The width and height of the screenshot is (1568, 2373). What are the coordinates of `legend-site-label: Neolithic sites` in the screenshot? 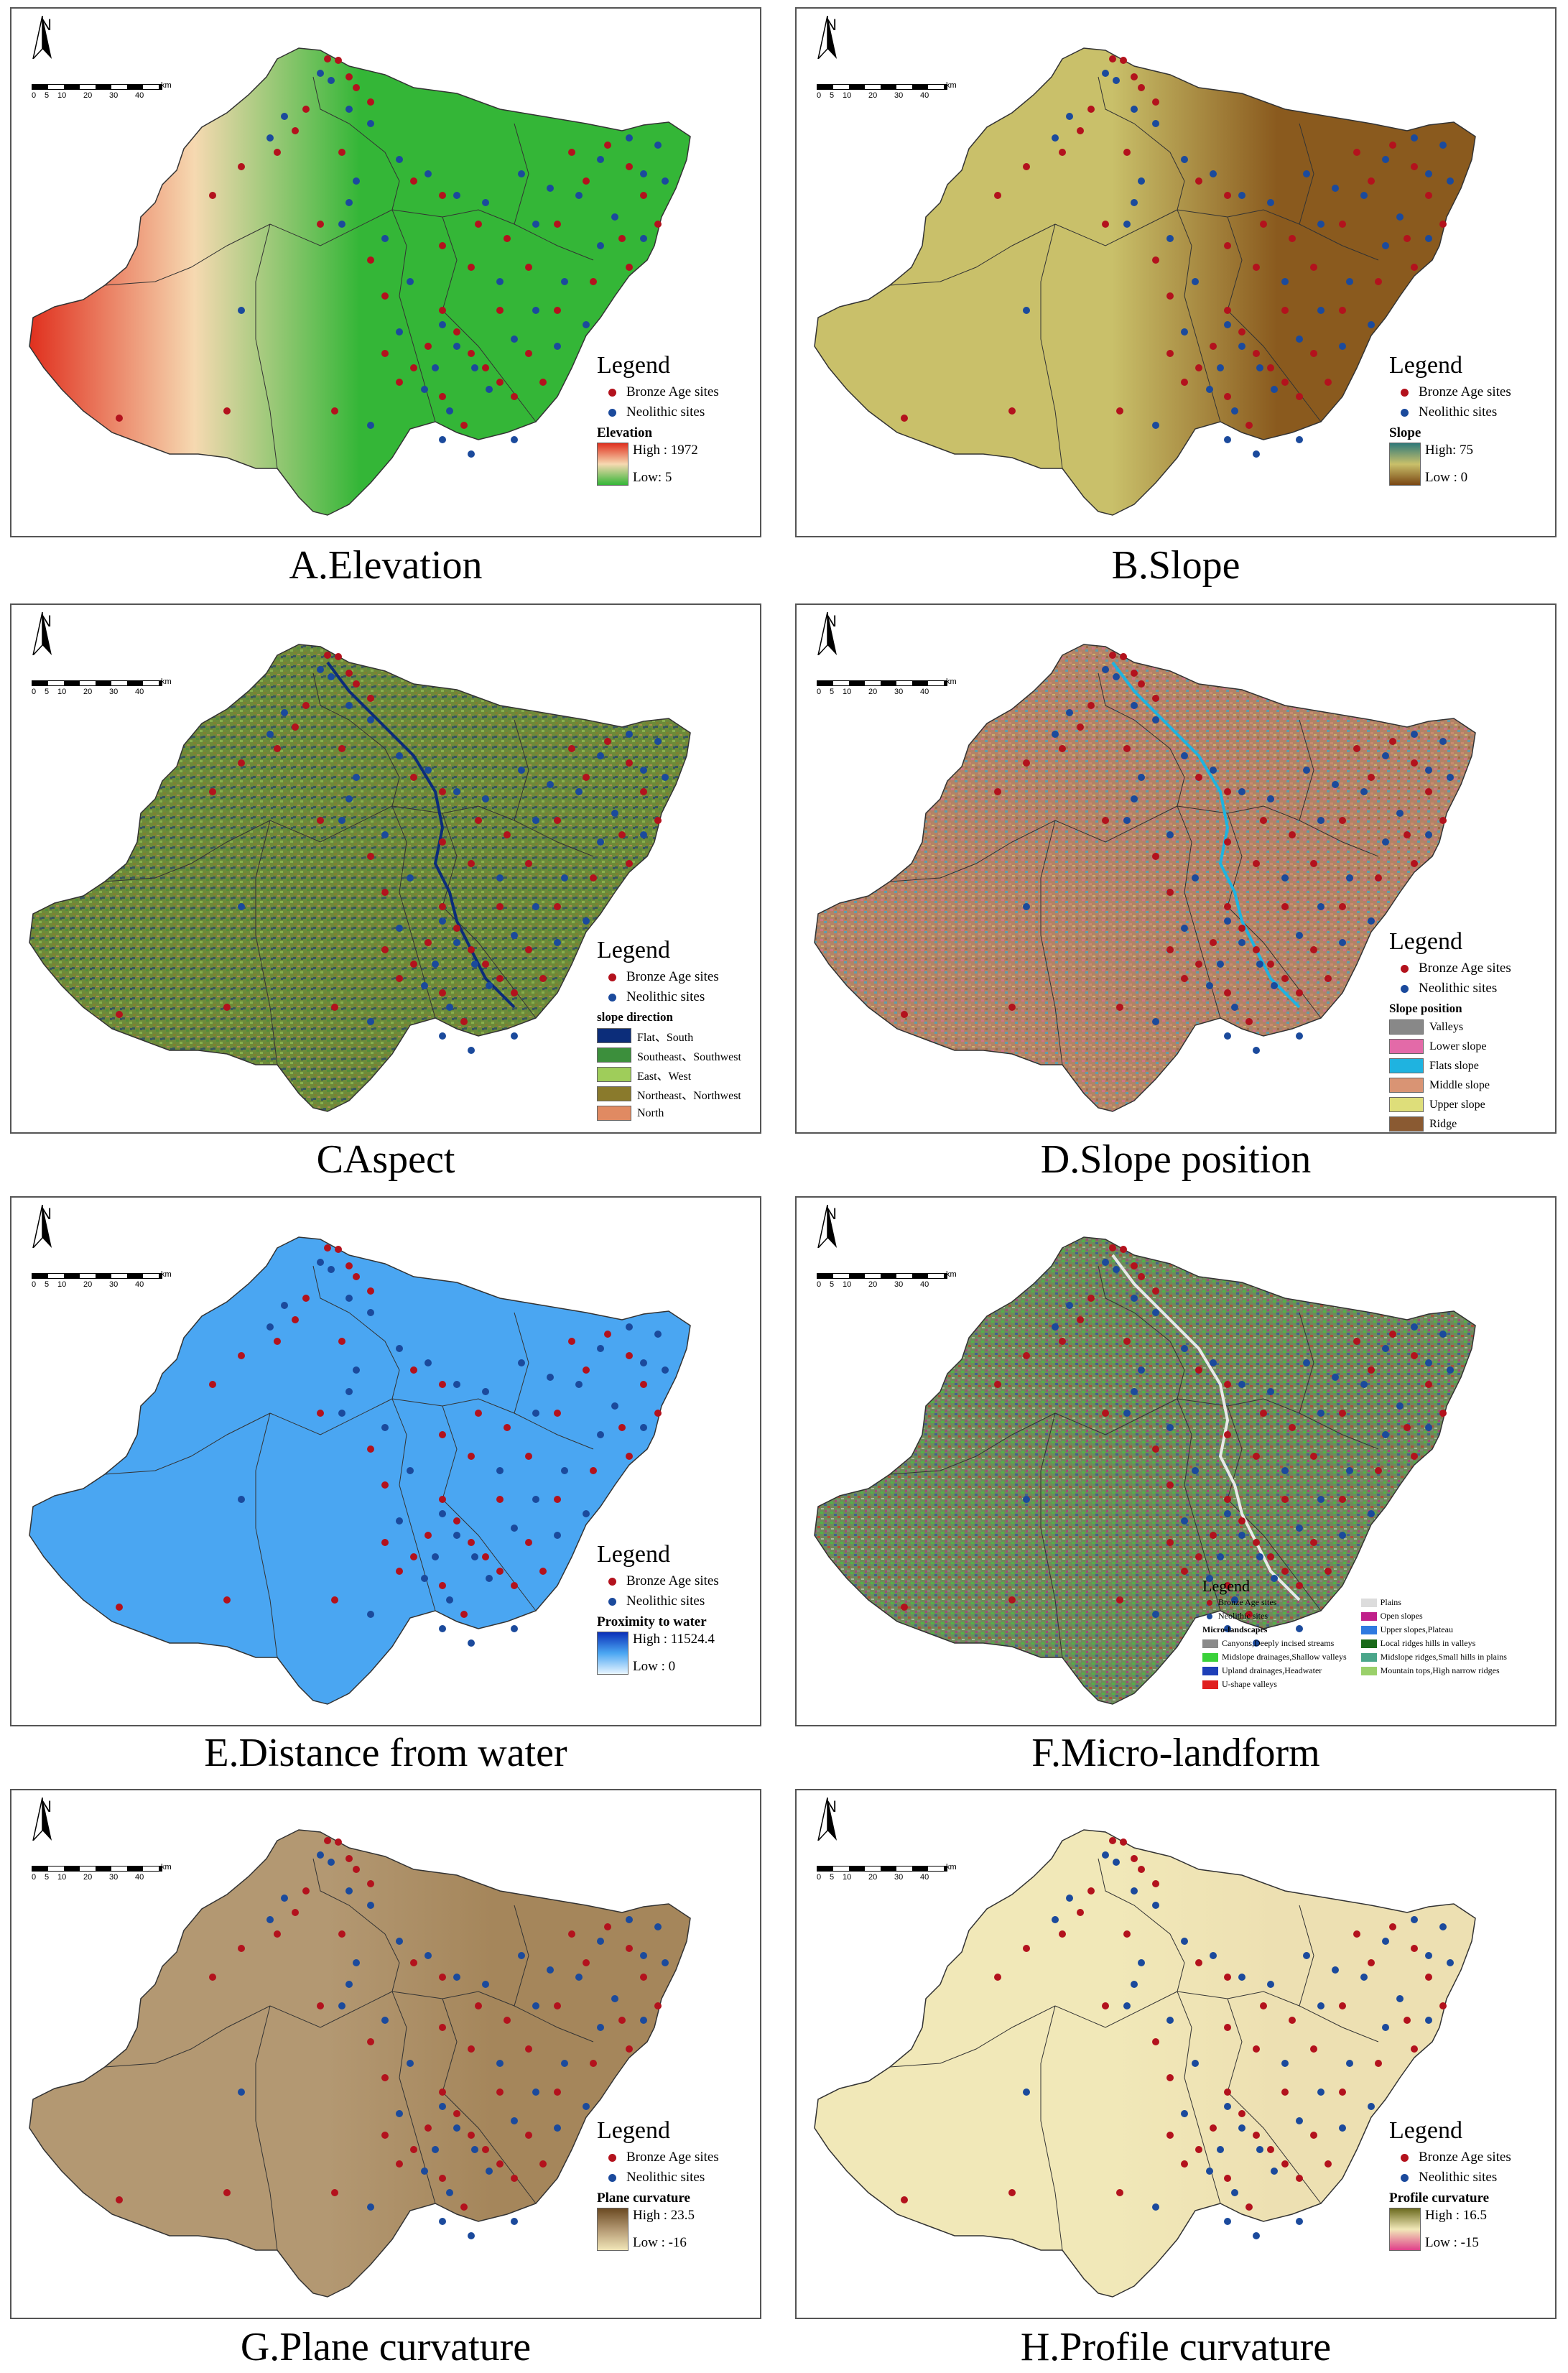 It's located at (1459, 412).